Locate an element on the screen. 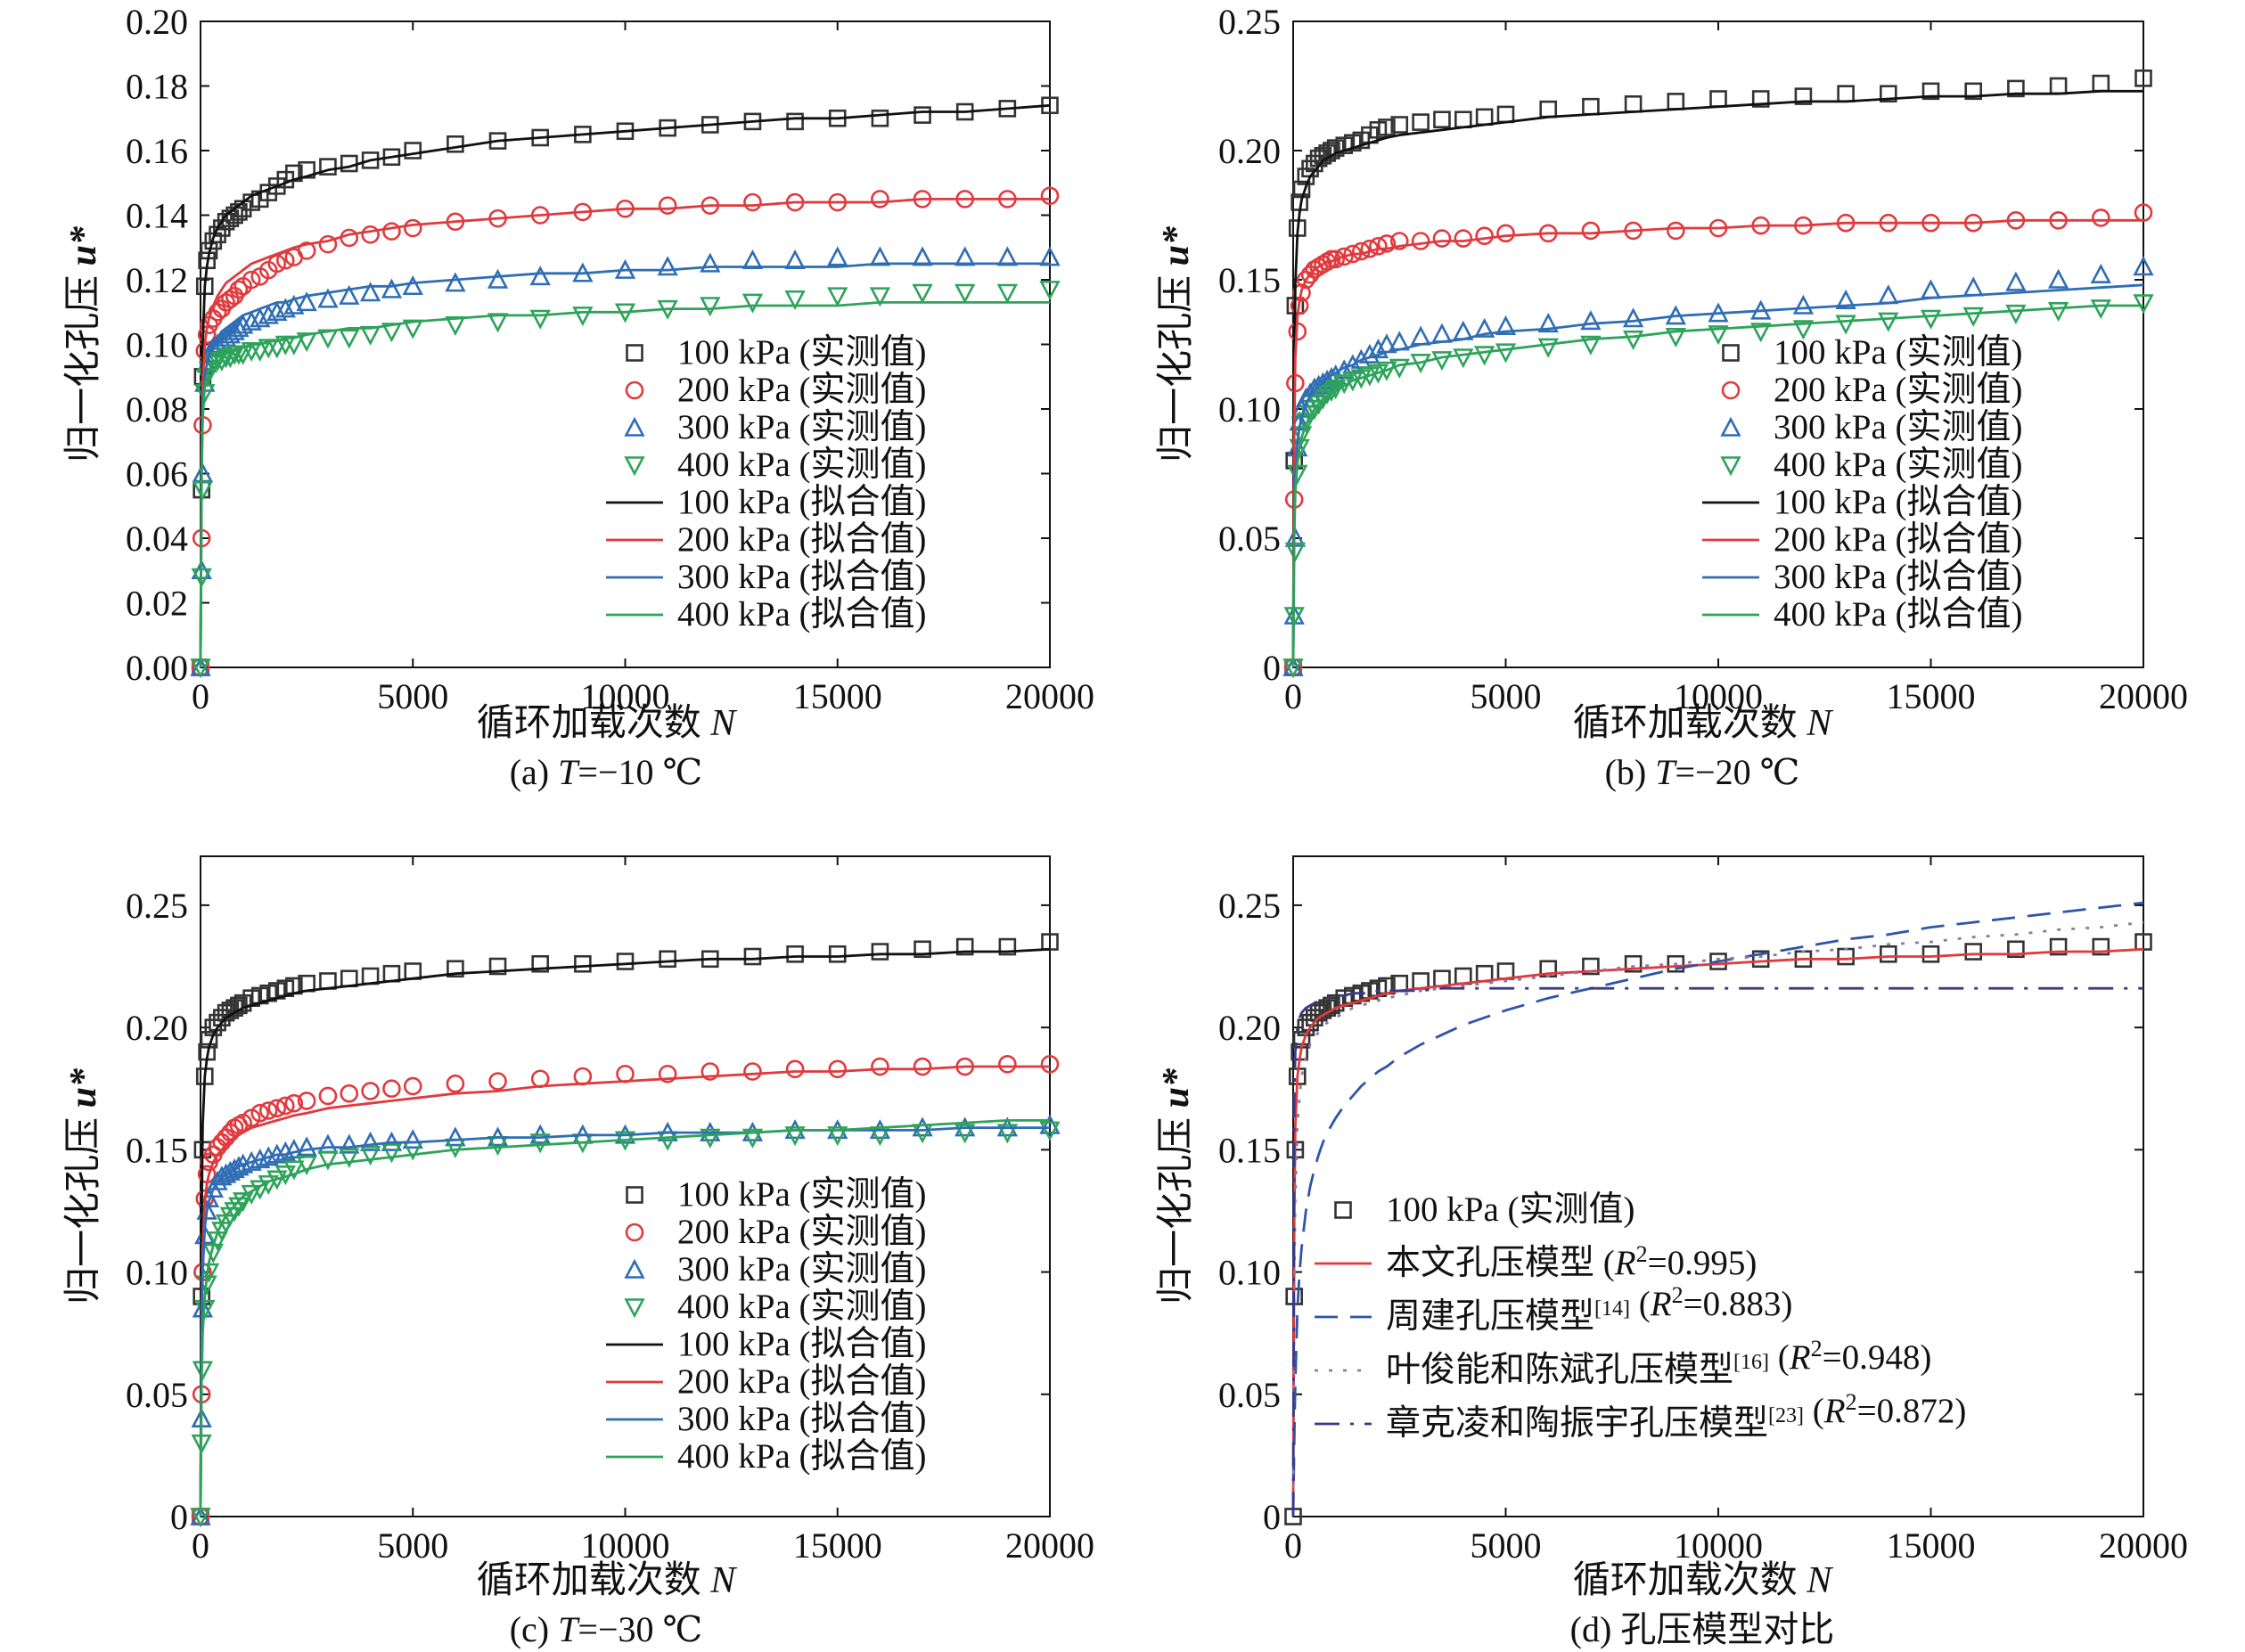 The height and width of the screenshot is (1652, 2245). y-tick-label: 0.08 is located at coordinates (157, 409).